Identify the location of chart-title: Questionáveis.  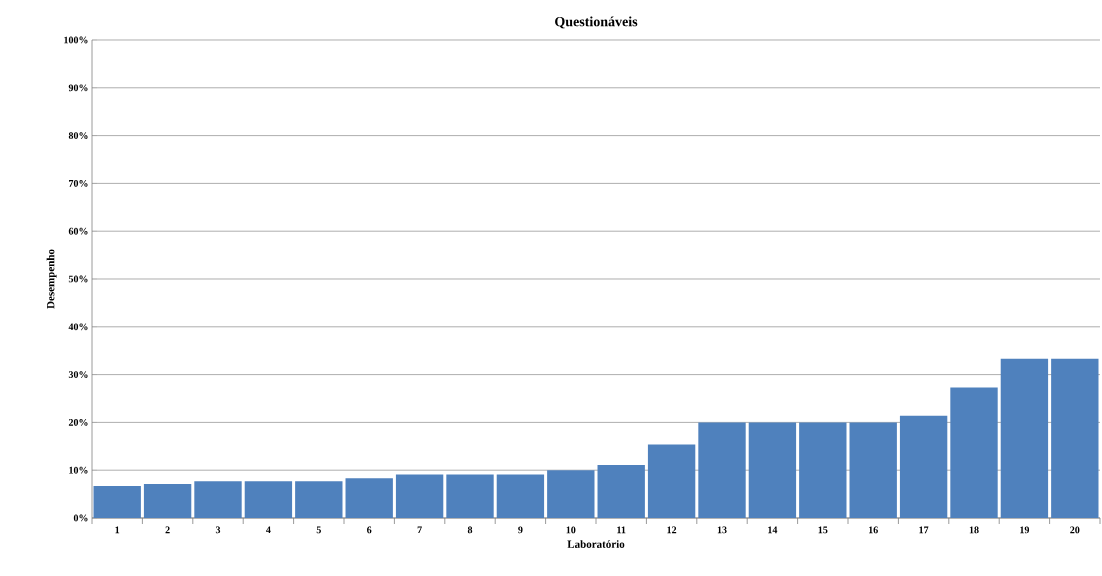
(596, 22).